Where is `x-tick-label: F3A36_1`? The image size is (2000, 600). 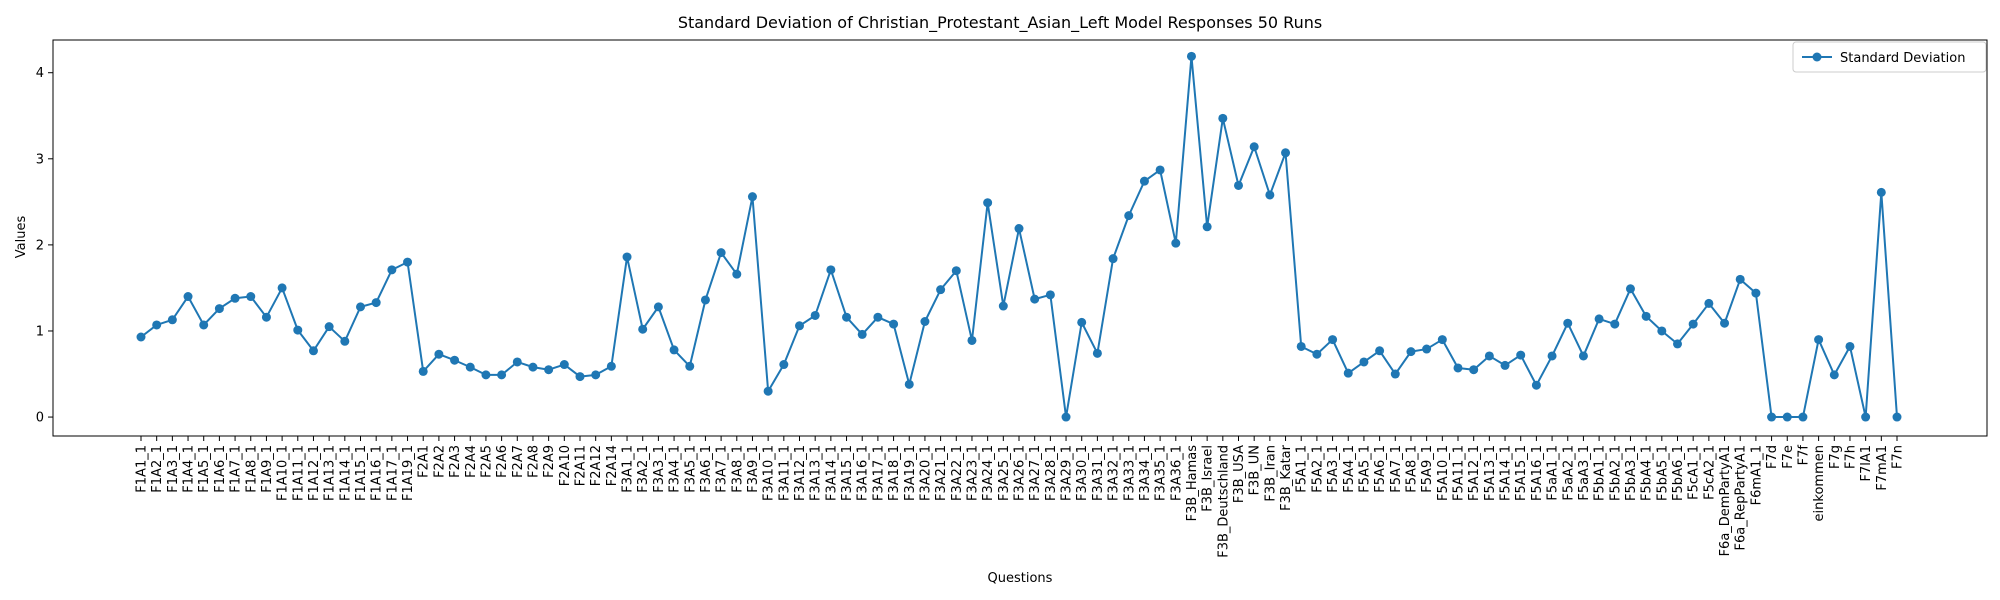 x-tick-label: F3A36_1 is located at coordinates (1176, 473).